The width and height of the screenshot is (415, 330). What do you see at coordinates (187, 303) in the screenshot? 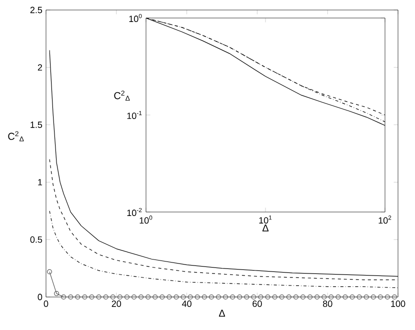
I see `x-tick-label: 40` at bounding box center [187, 303].